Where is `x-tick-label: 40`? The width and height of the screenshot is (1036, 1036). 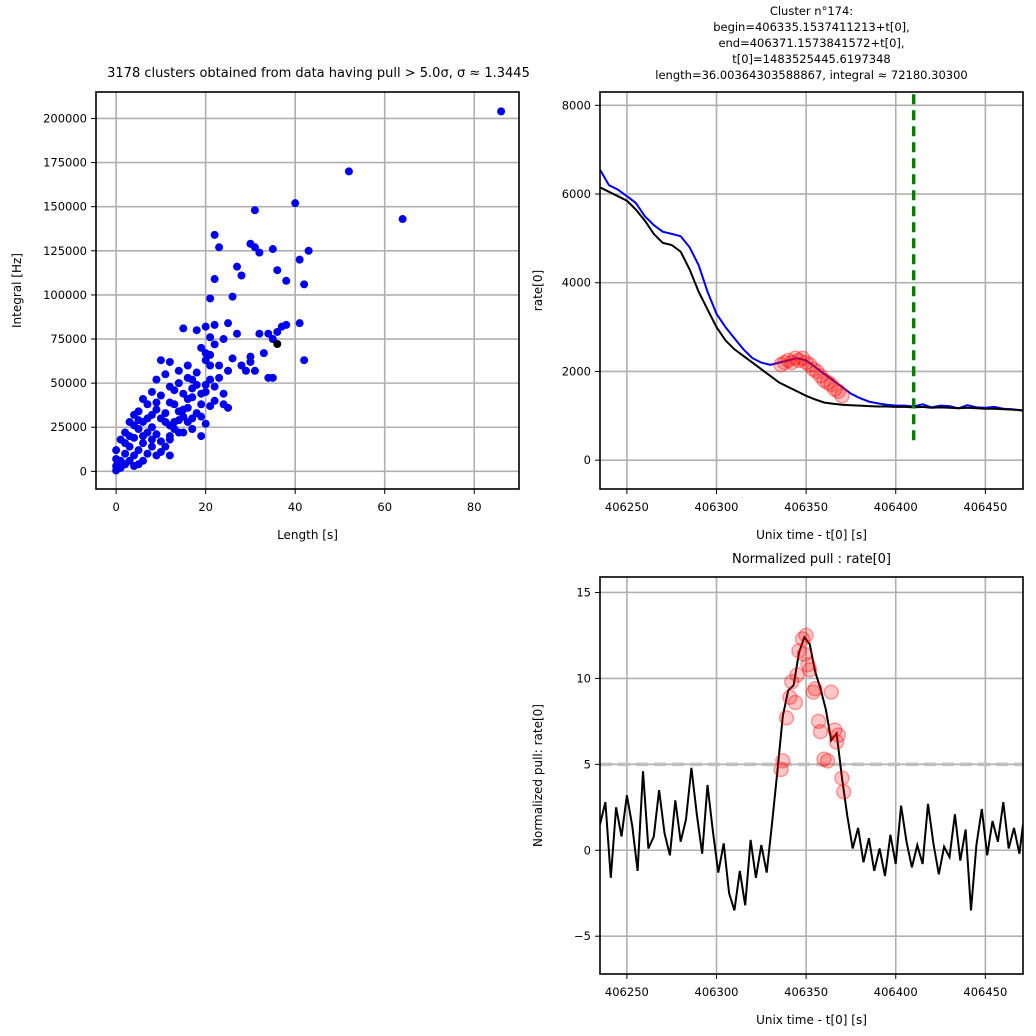
x-tick-label: 40 is located at coordinates (295, 507).